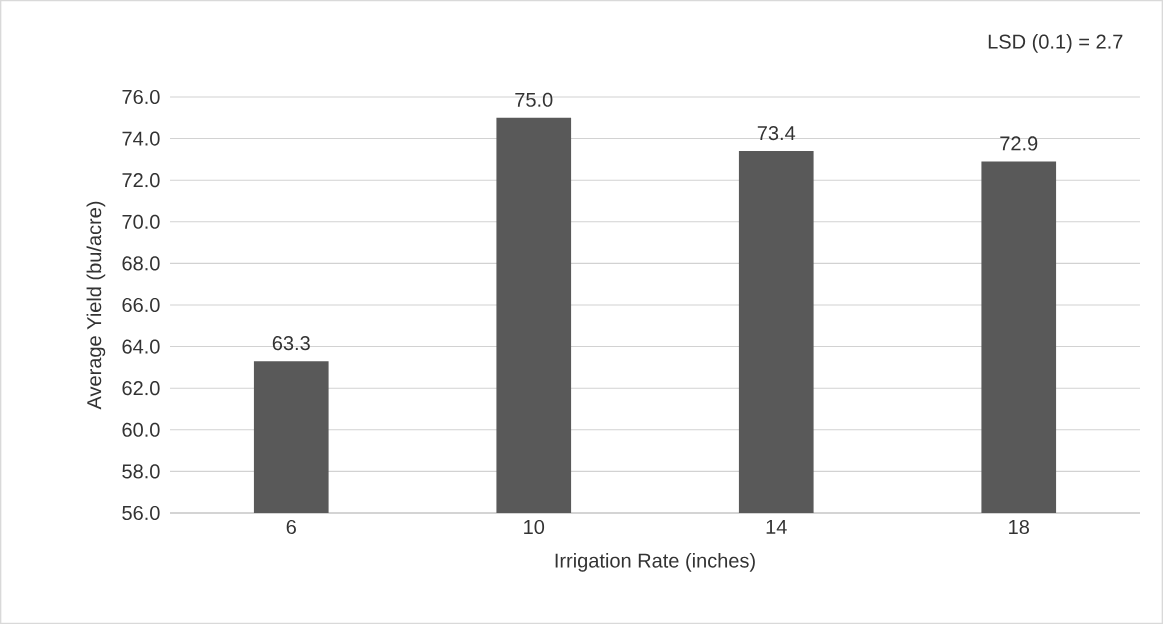 The height and width of the screenshot is (624, 1163). I want to click on data-label: 73.4, so click(776, 133).